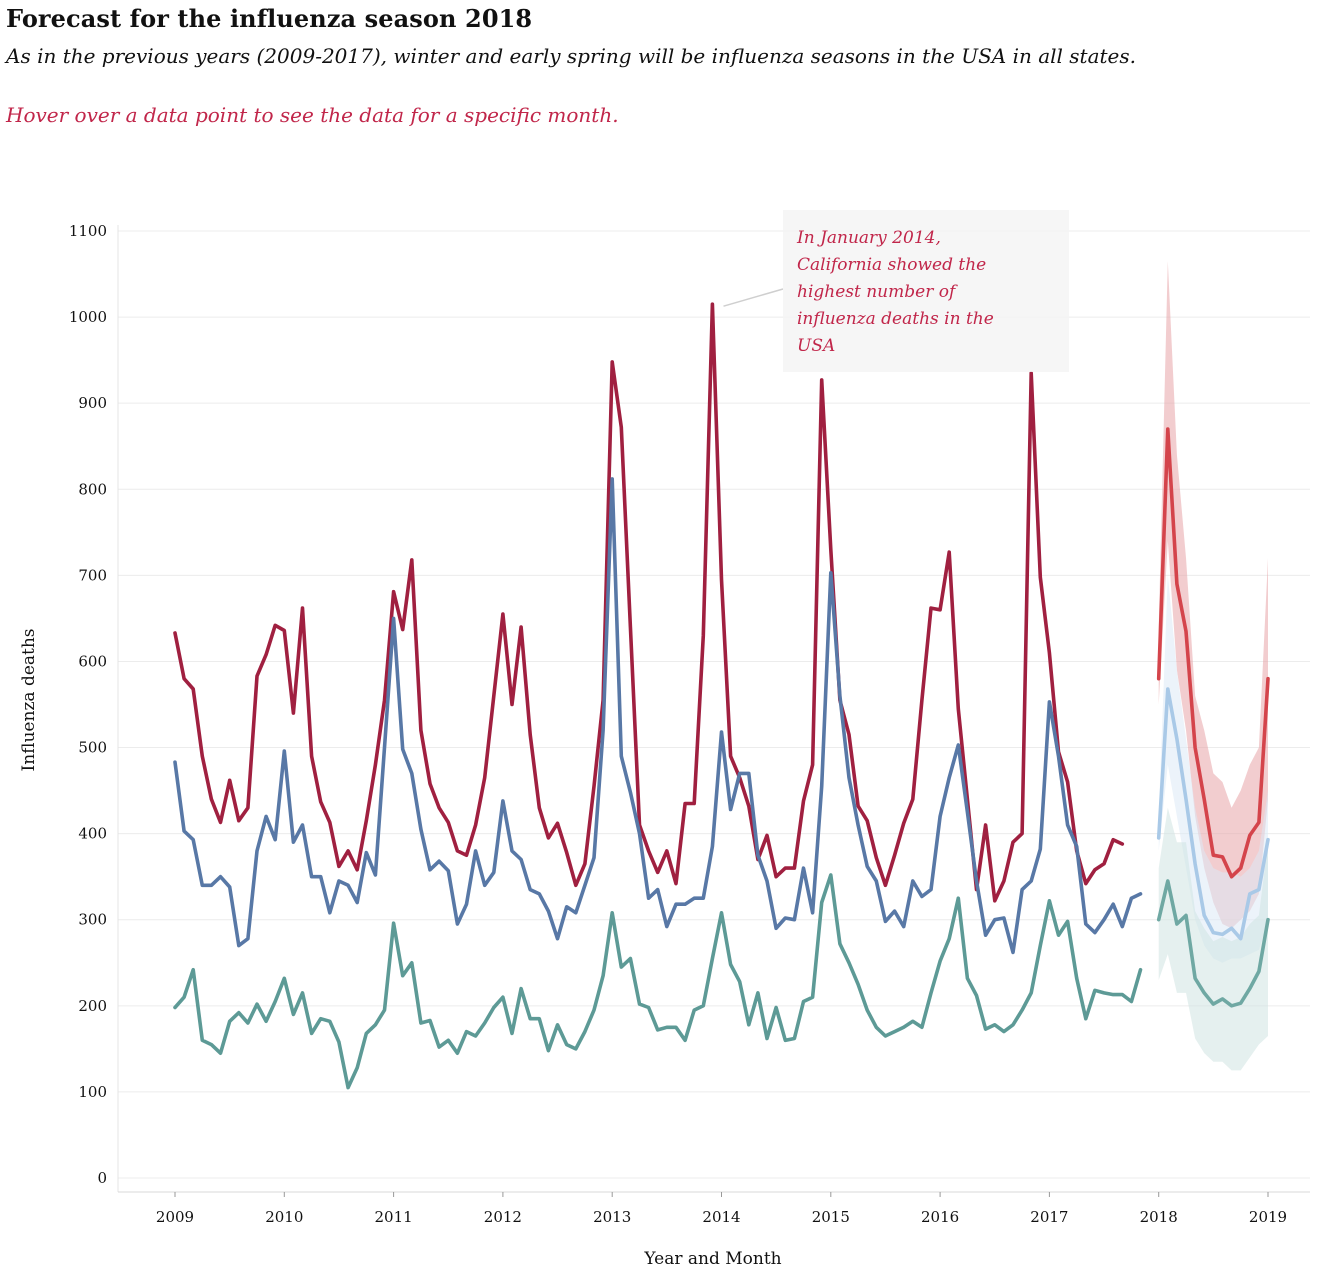 The height and width of the screenshot is (1271, 1325). Describe the element at coordinates (92, 748) in the screenshot. I see `y-tick-label: 500` at that location.